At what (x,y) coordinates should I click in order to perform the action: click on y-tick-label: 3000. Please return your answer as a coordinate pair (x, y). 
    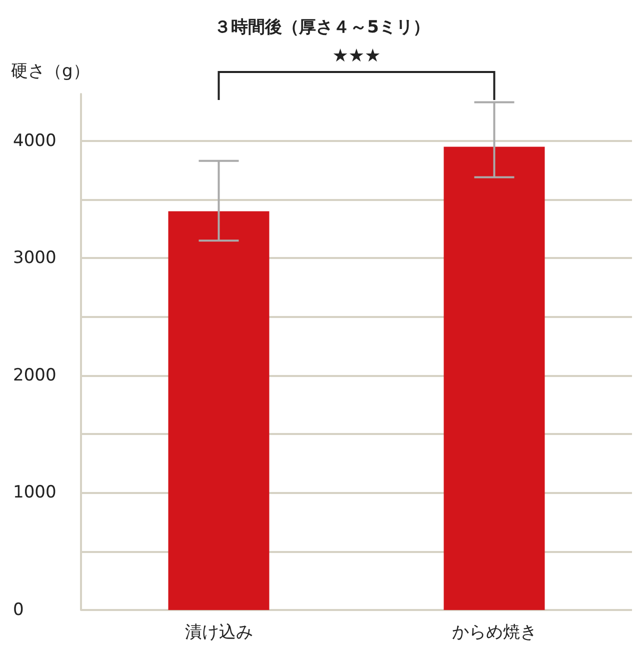
    Looking at the image, I should click on (34, 258).